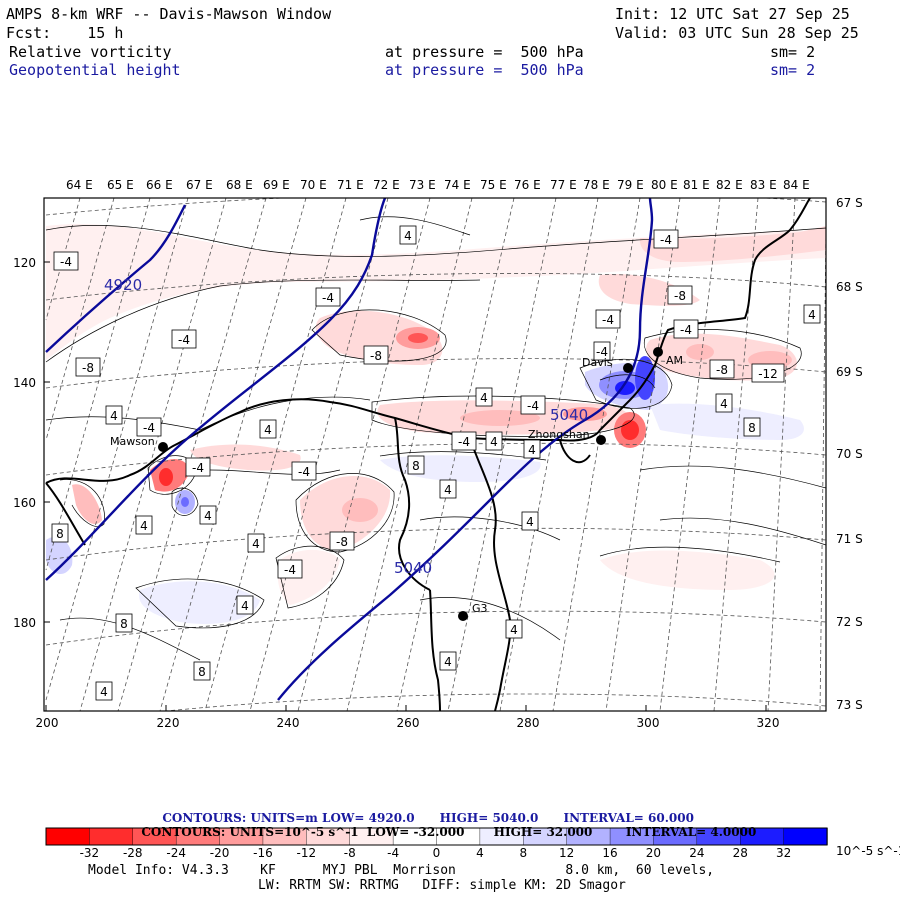 The image size is (900, 900). What do you see at coordinates (696, 185) in the screenshot?
I see `lon-label: 81 E` at bounding box center [696, 185].